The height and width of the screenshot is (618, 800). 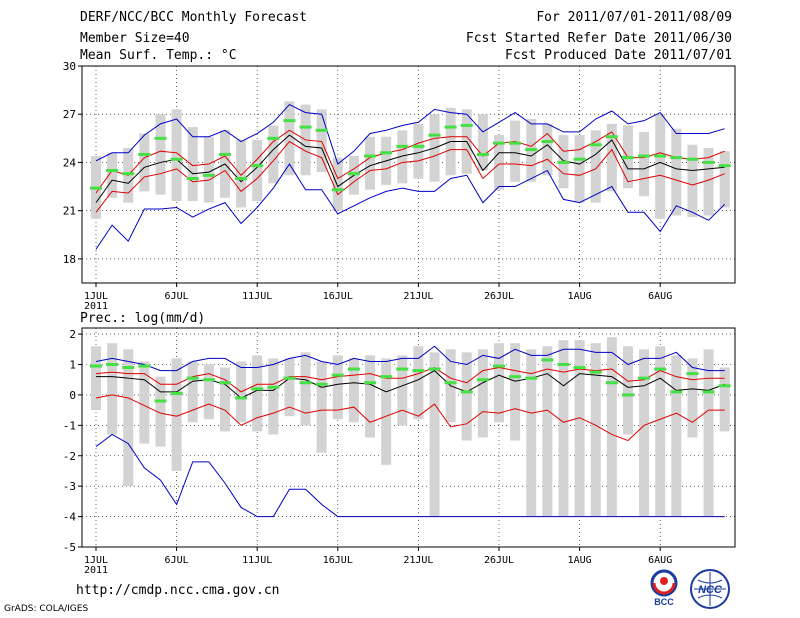 What do you see at coordinates (135, 38) in the screenshot?
I see `member-size: Member Size=40` at bounding box center [135, 38].